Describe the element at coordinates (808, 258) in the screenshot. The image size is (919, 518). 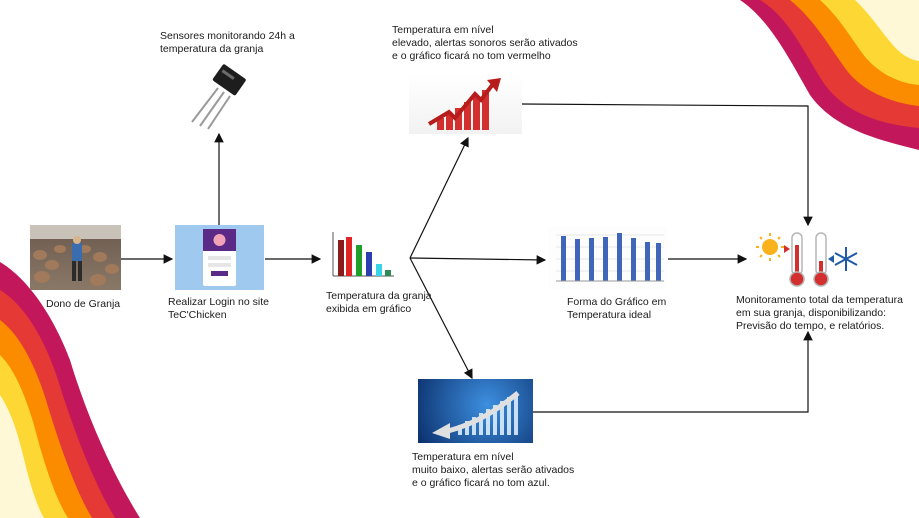
I see `thermometers-weather-image` at that location.